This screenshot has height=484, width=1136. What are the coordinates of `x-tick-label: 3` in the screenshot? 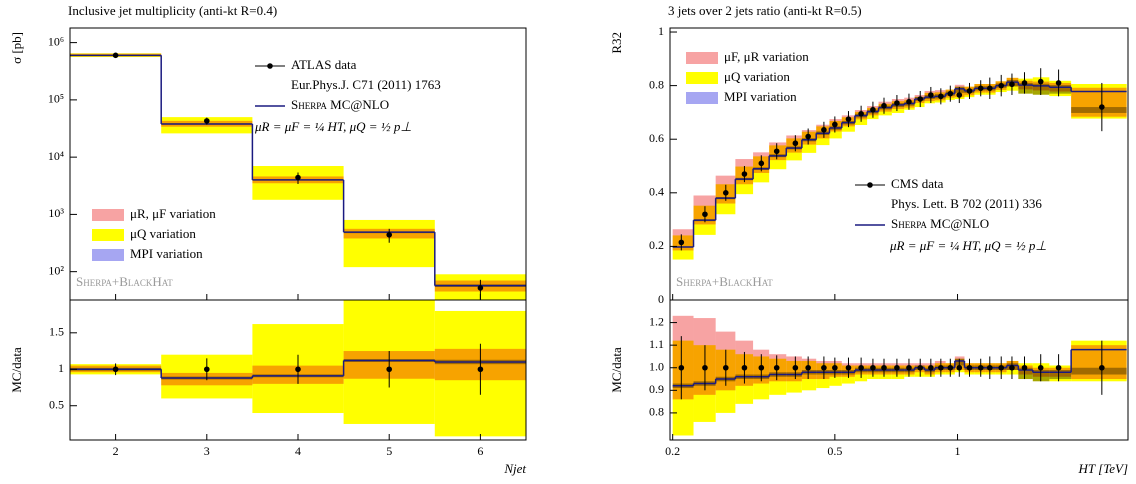 It's located at (207, 451).